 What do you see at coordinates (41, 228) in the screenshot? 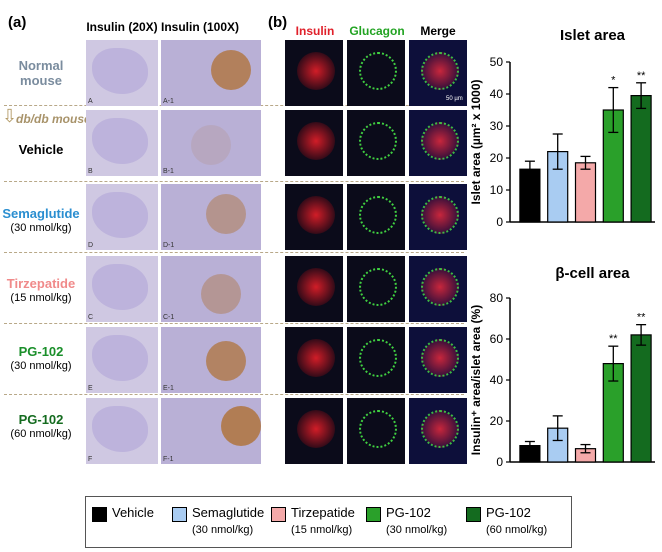
I see `row-dose: (30 nmol/kg)` at bounding box center [41, 228].